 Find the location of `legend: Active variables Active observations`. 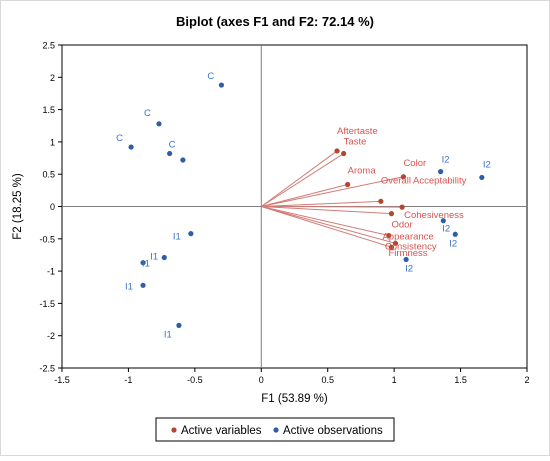

legend: Active variables Active observations is located at coordinates (275, 429).